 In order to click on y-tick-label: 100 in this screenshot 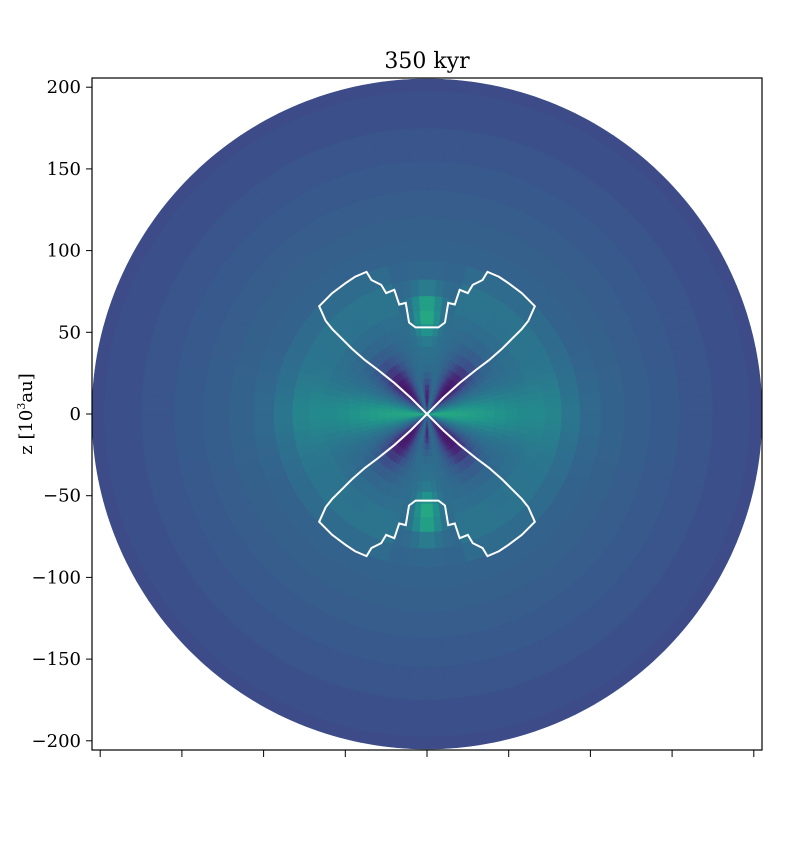, I will do `click(64, 251)`.